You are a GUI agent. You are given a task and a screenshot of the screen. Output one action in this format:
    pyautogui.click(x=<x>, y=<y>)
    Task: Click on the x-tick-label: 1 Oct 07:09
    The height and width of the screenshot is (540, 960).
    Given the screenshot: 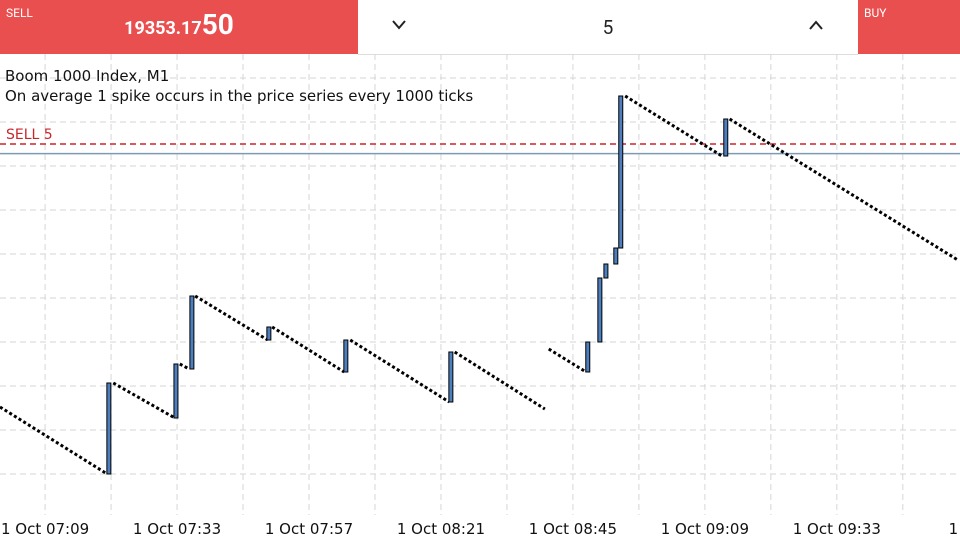 What is the action you would take?
    pyautogui.click(x=45, y=529)
    